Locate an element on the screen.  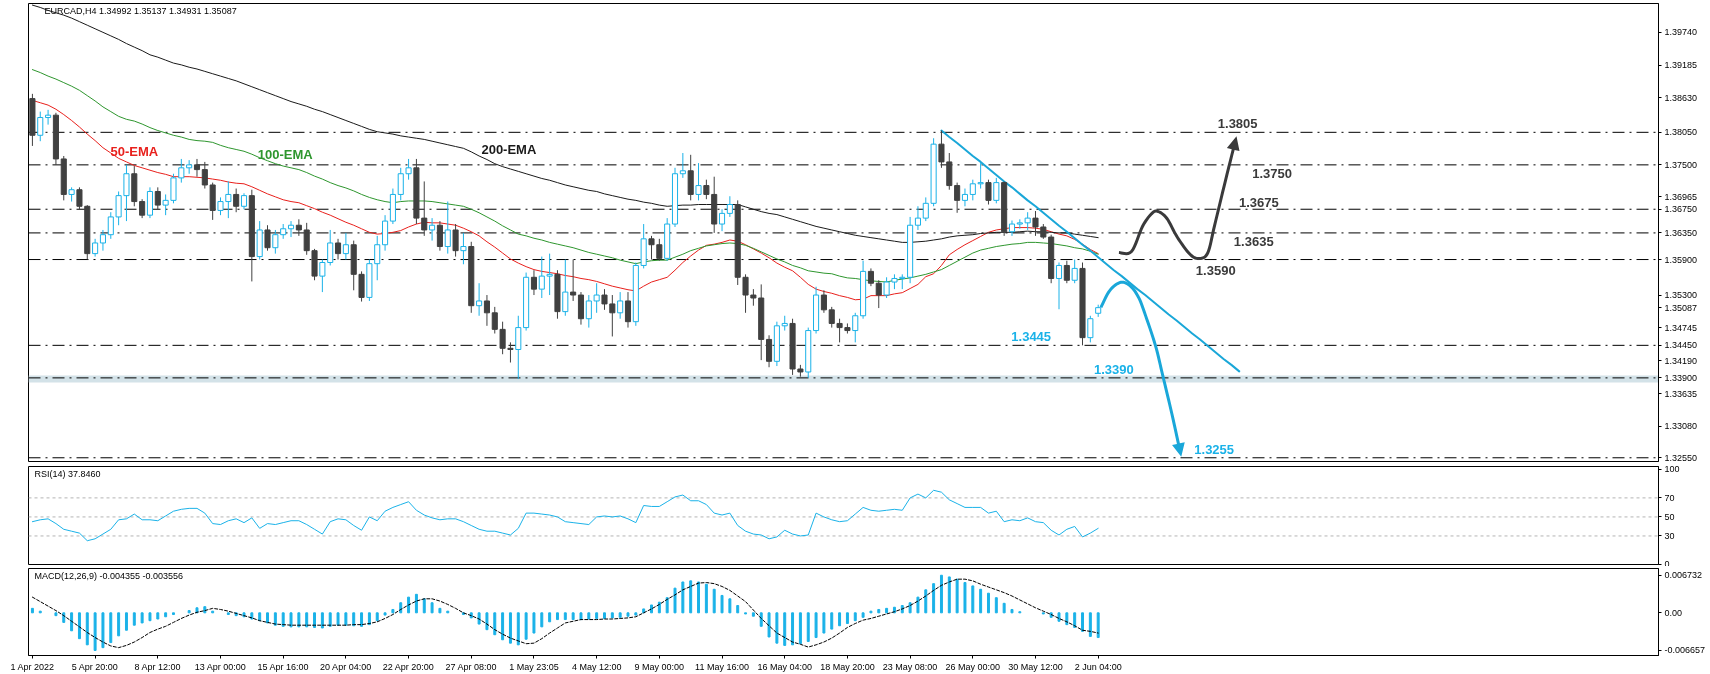
y-tick-label: 1.34745 is located at coordinates (1681, 327).